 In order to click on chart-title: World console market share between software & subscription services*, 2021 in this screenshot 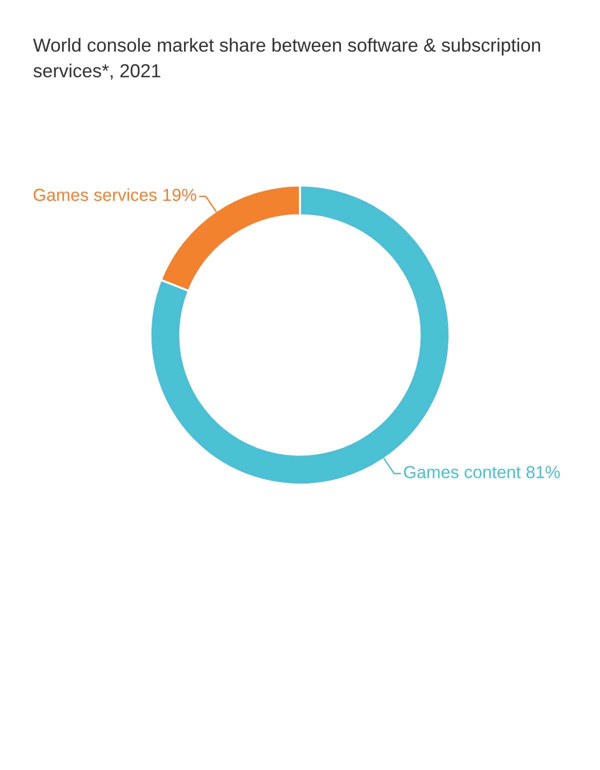, I will do `click(286, 59)`.